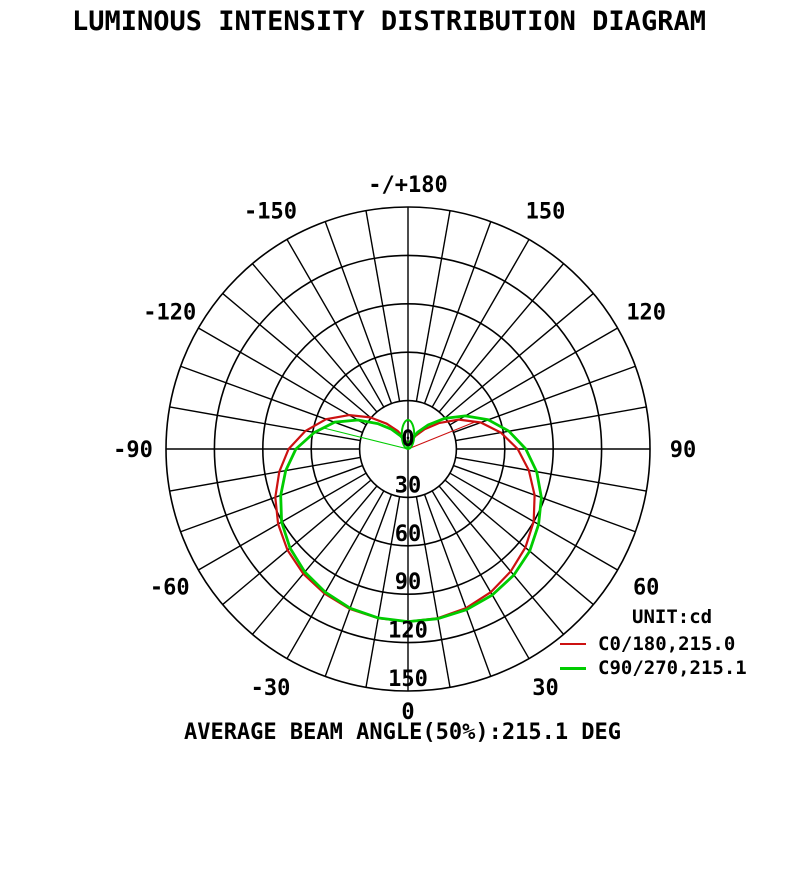  I want to click on angle-label--120: -120, so click(169, 312).